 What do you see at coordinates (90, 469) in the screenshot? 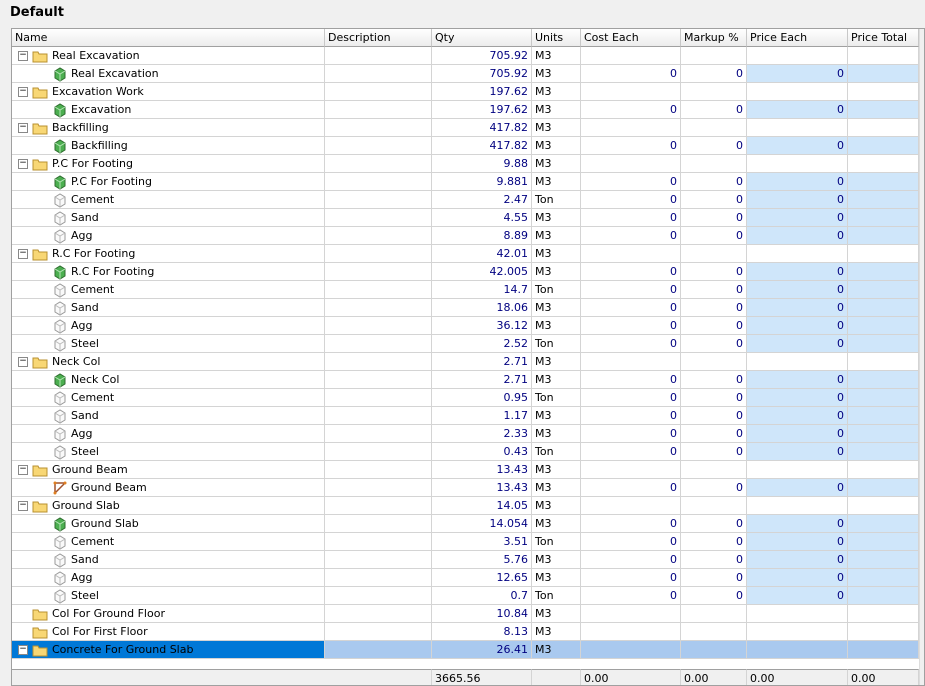
I see `item-name: Ground Beam` at bounding box center [90, 469].